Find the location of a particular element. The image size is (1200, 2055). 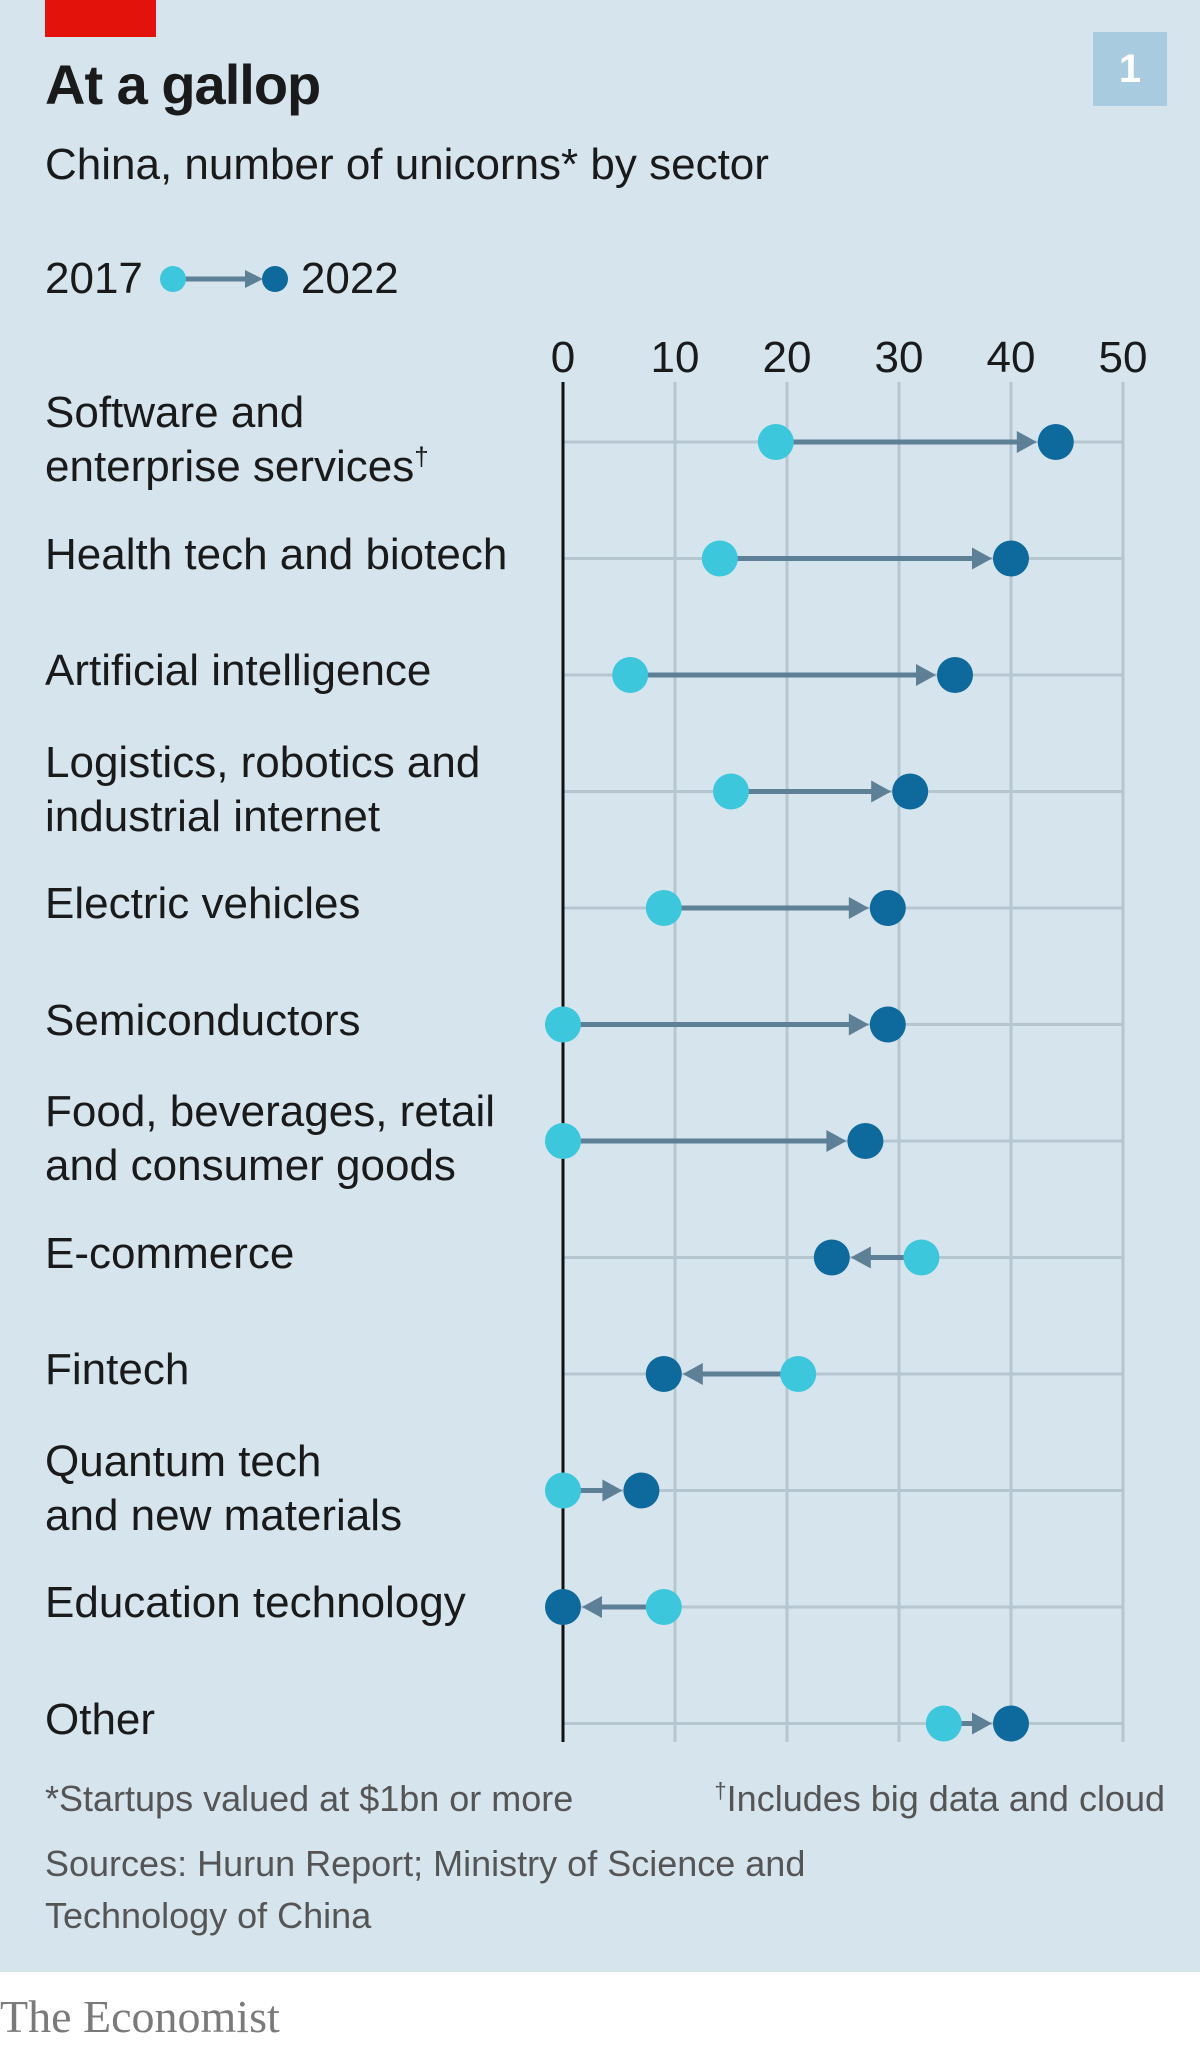

row-label-line: Electric vehicles is located at coordinates (203, 903).